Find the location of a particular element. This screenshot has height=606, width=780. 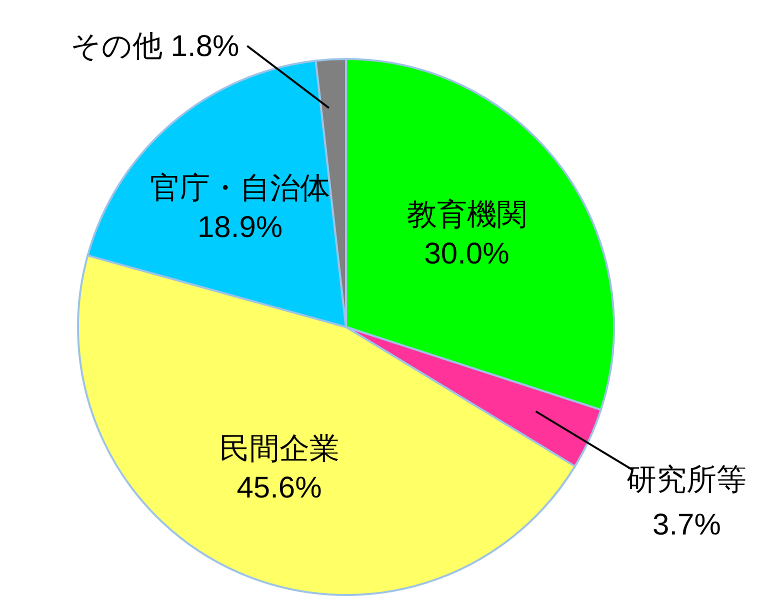

slice-label: 研究所等 is located at coordinates (686, 479).